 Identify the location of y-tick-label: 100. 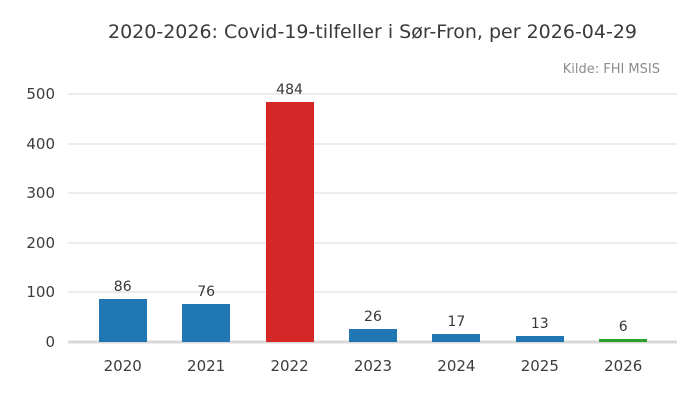
(40, 292).